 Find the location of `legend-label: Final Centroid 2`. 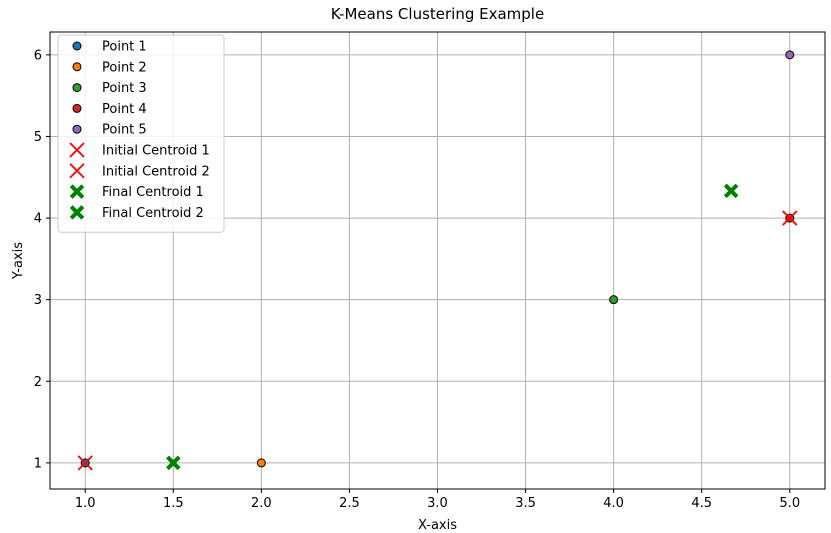

legend-label: Final Centroid 2 is located at coordinates (153, 213).